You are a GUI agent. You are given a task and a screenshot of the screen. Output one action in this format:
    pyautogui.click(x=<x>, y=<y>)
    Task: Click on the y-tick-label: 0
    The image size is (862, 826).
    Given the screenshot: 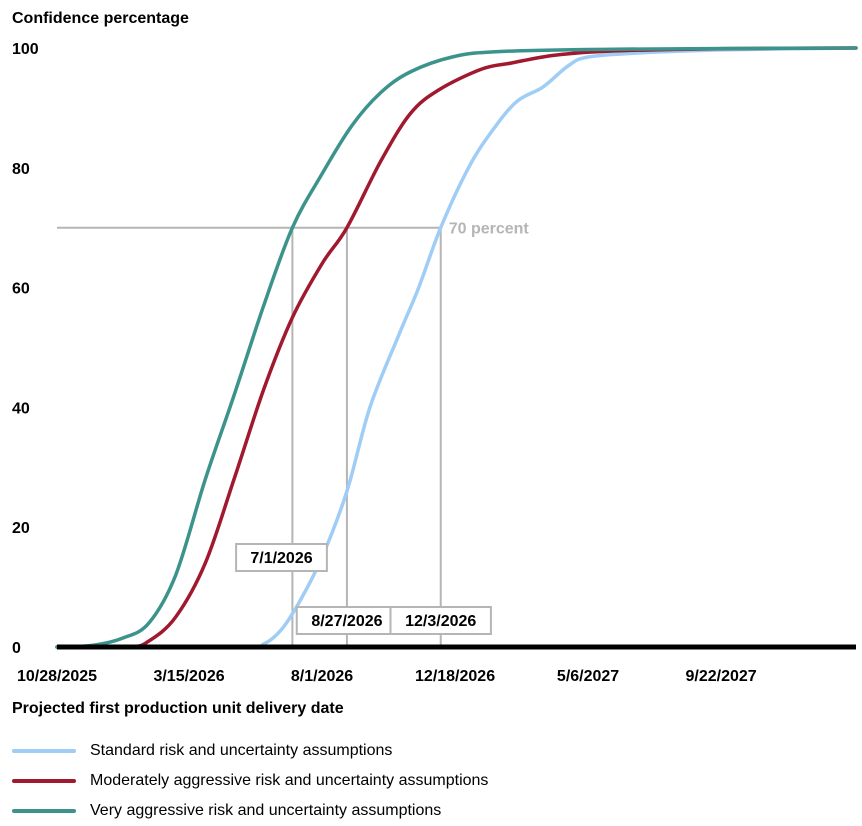 What is the action you would take?
    pyautogui.click(x=16, y=648)
    